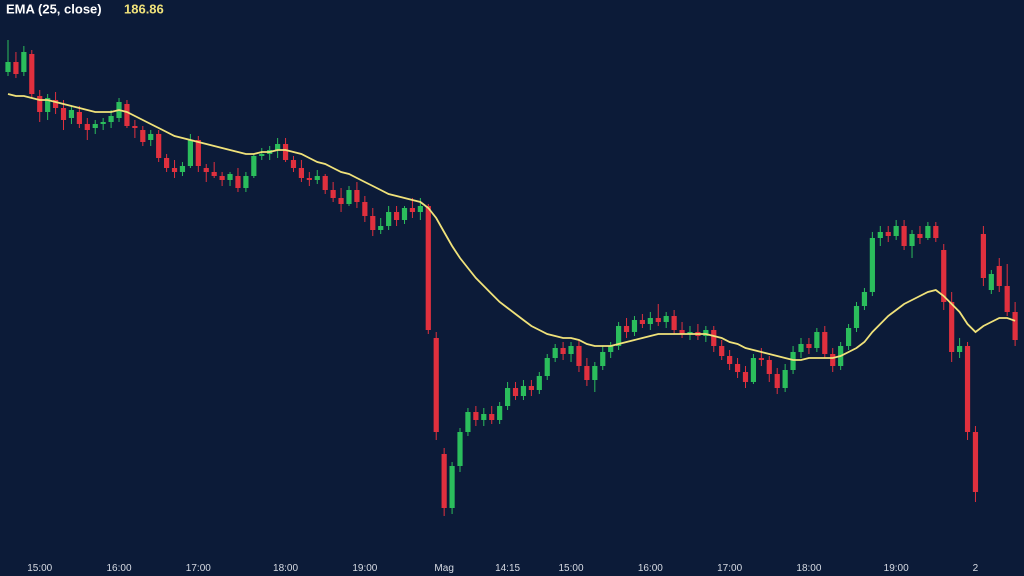 The image size is (1024, 576). Describe the element at coordinates (119, 568) in the screenshot. I see `x-tick-label: 16:00` at that location.